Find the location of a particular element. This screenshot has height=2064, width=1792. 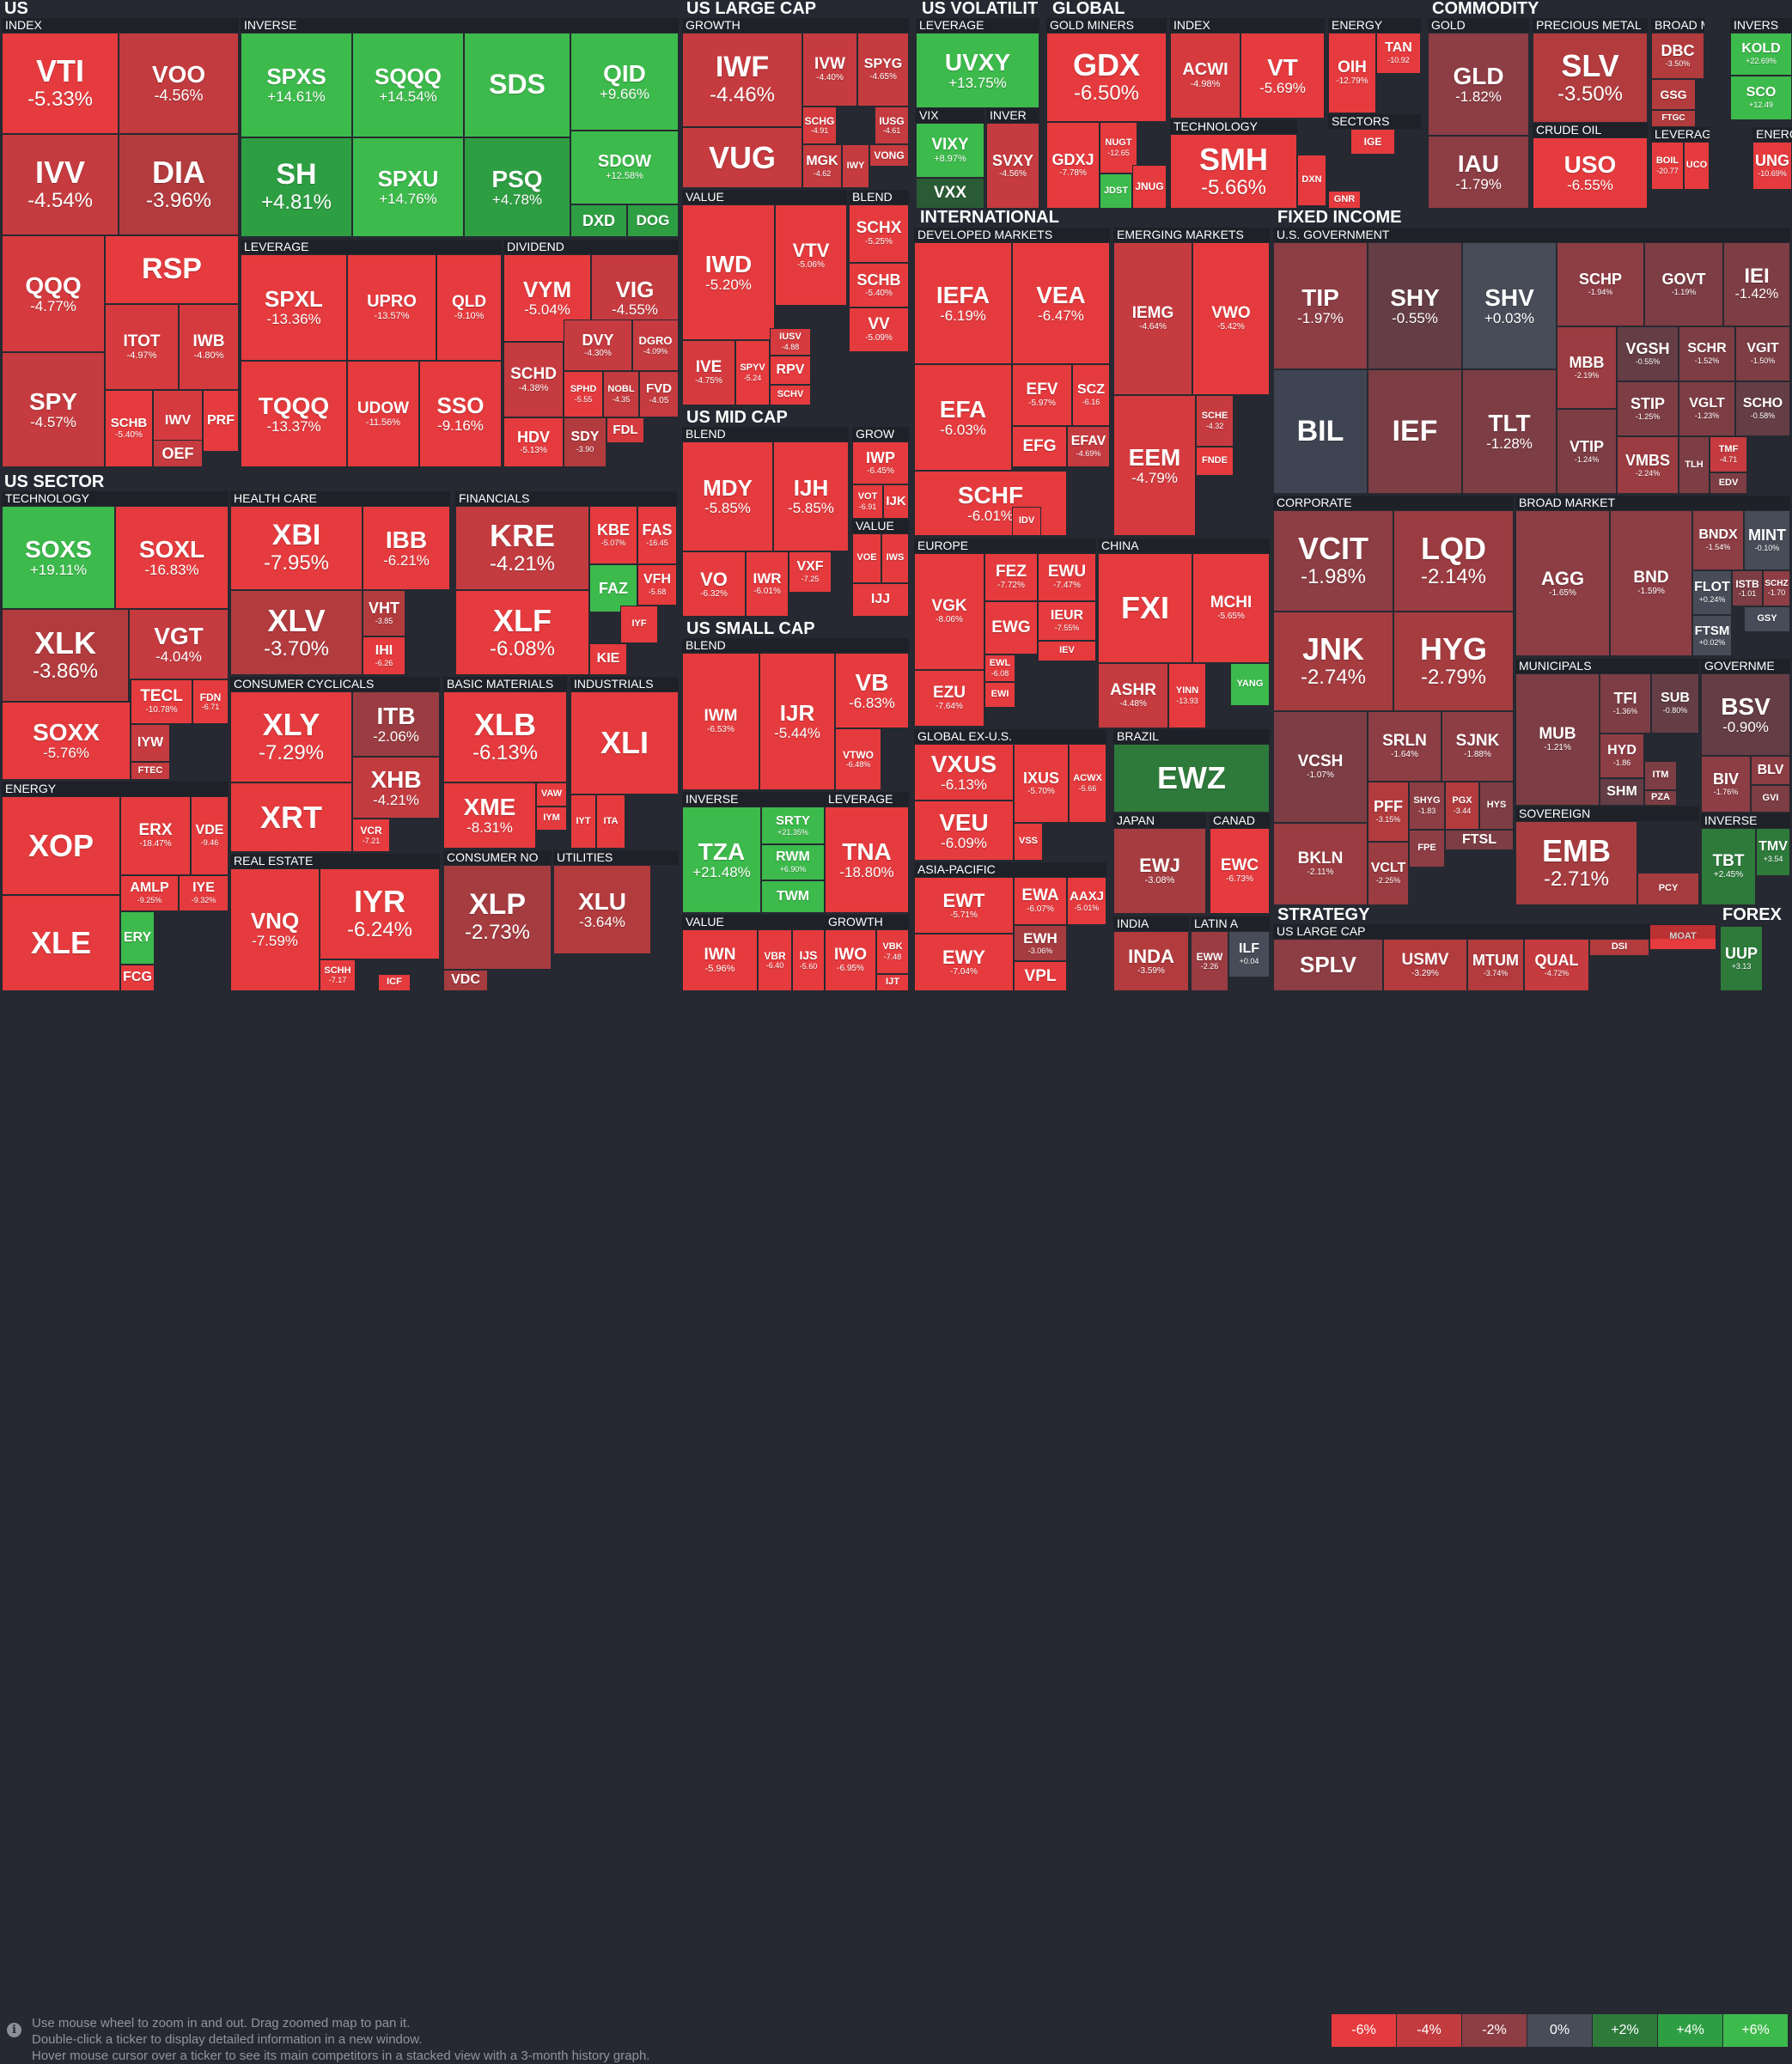

ticker-shm: SHM is located at coordinates (1622, 792).